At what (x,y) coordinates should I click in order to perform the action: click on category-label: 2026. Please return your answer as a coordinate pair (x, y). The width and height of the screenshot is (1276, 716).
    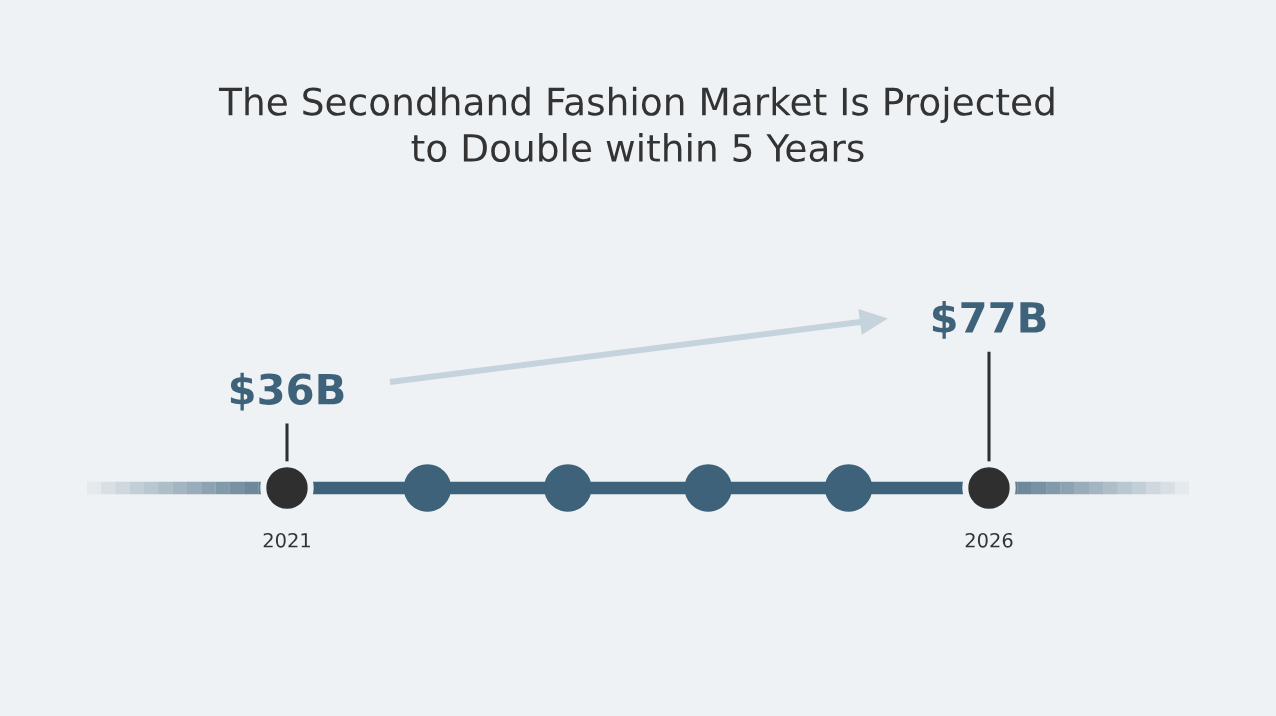
    Looking at the image, I should click on (989, 540).